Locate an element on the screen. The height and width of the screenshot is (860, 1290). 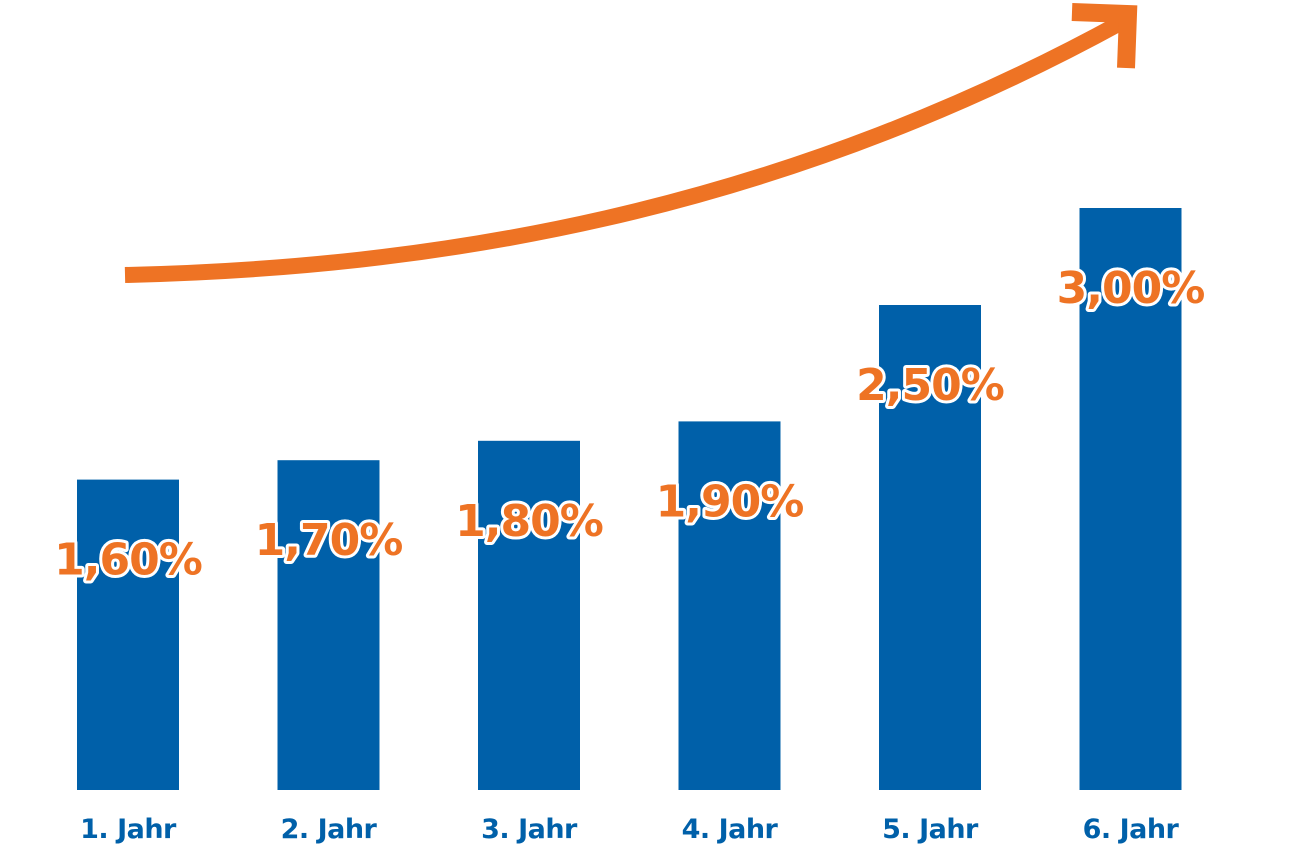
value-label-1: 1,60% is located at coordinates (128, 560).